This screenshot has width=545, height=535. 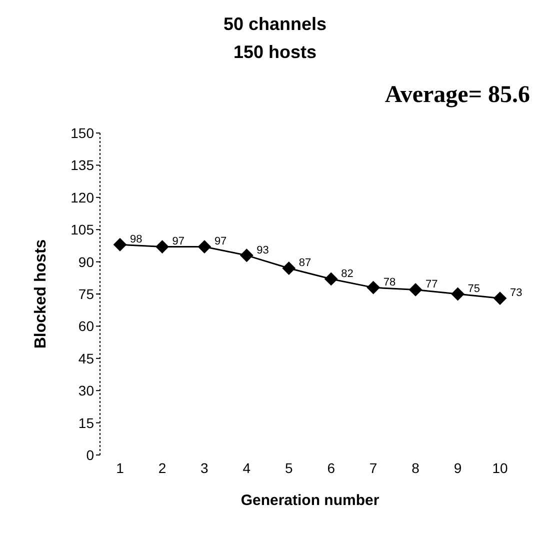 What do you see at coordinates (288, 468) in the screenshot?
I see `x-tick-label: 5` at bounding box center [288, 468].